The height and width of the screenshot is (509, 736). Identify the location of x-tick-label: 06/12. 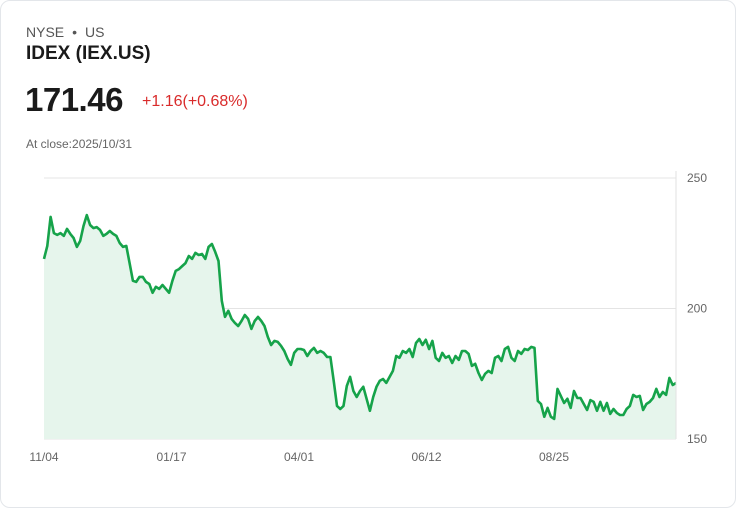
(426, 457).